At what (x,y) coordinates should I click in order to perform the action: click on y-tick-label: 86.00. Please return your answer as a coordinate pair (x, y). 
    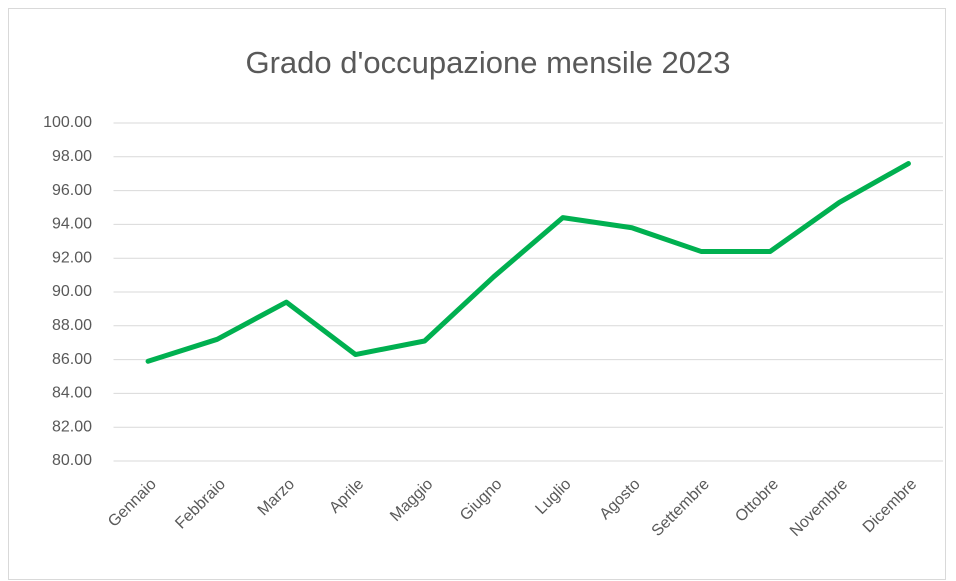
    Looking at the image, I should click on (72, 359).